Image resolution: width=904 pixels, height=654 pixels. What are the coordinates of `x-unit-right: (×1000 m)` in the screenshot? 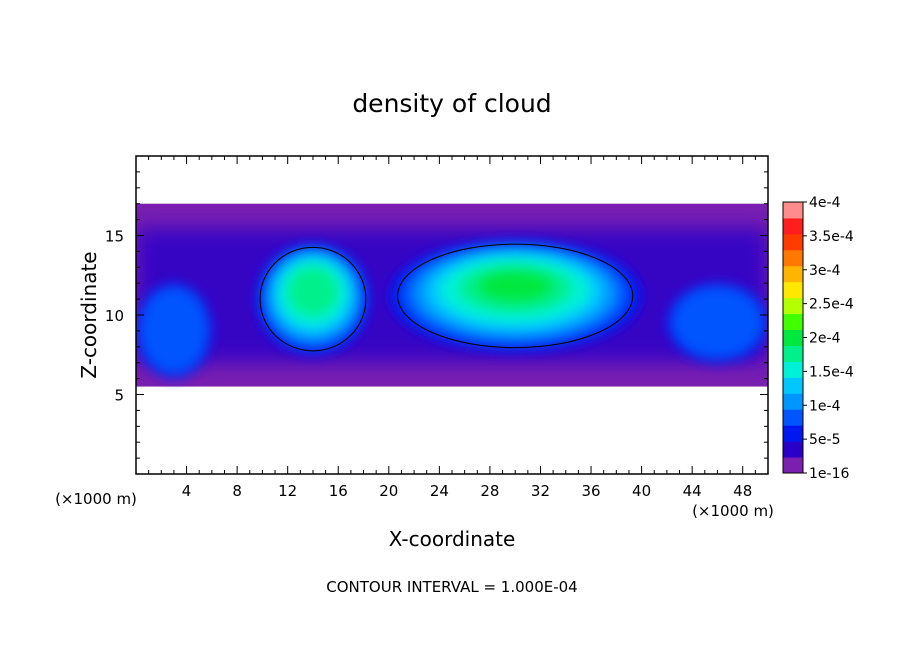 It's located at (733, 511).